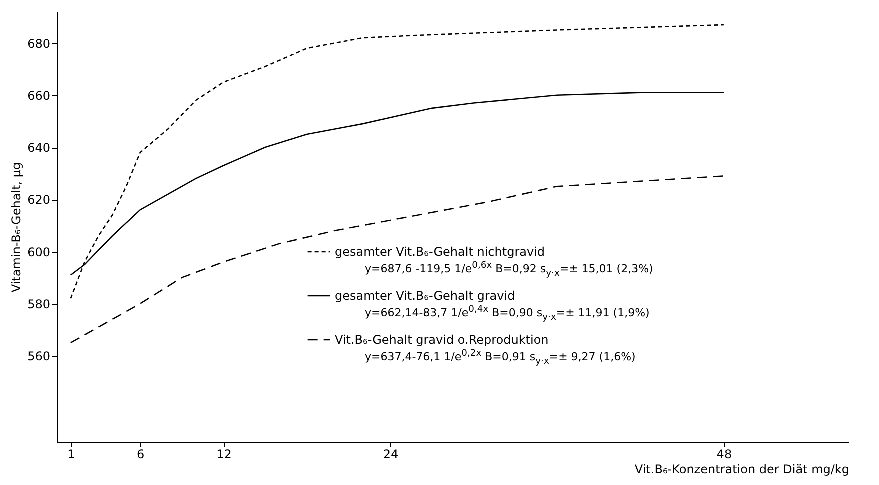  What do you see at coordinates (141, 455) in the screenshot?
I see `x-tick-label: 6` at bounding box center [141, 455].